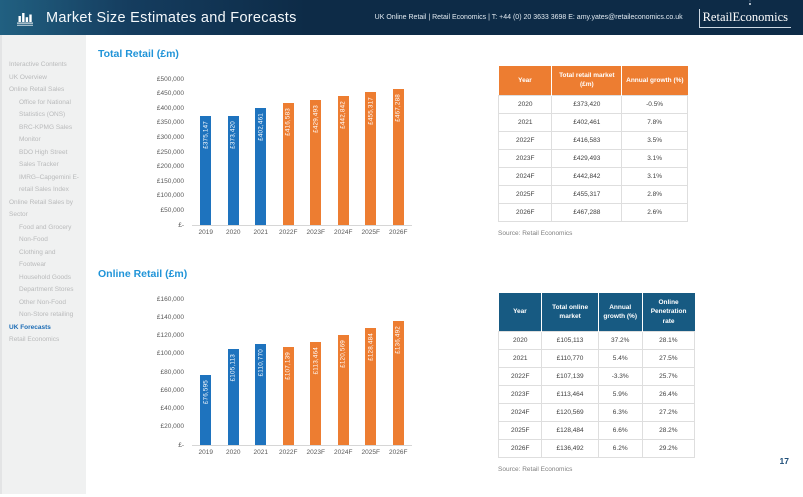 This screenshot has width=803, height=497. What do you see at coordinates (316, 162) in the screenshot?
I see `bar-2023f: £429,493` at bounding box center [316, 162].